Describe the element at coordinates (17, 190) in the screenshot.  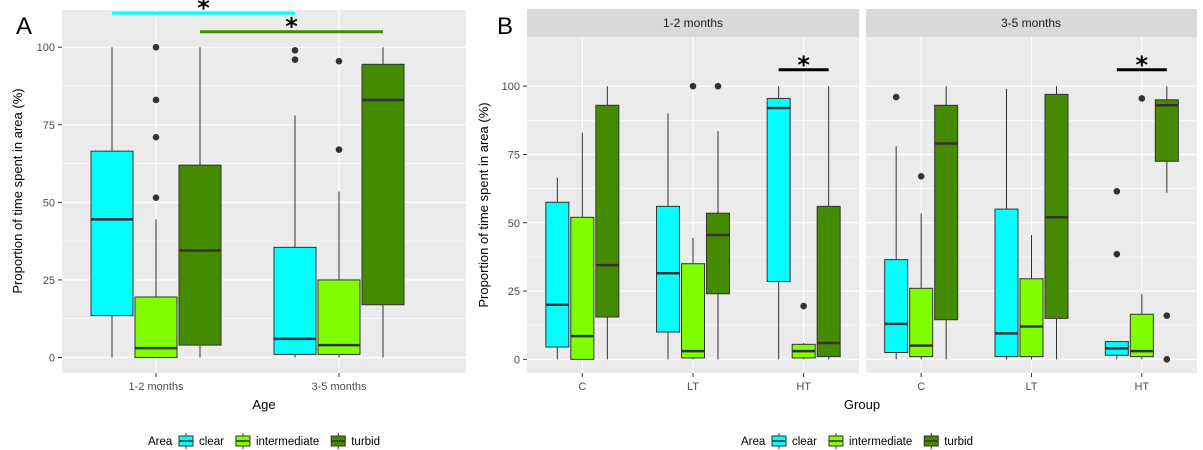
I see `panel-a-y-axis-title: Proportion of time spent in area (%)` at that location.